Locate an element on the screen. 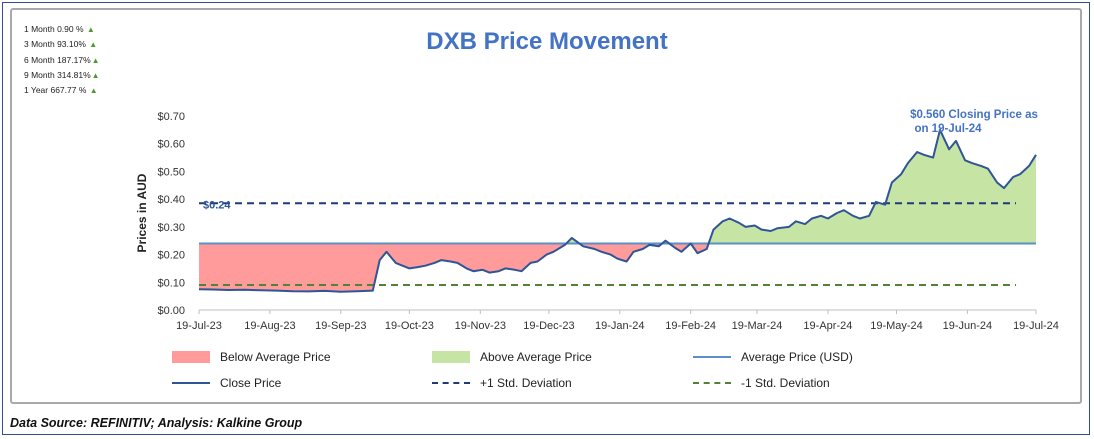 The height and width of the screenshot is (439, 1094). y-tick-label: $0.10 is located at coordinates (171, 283).